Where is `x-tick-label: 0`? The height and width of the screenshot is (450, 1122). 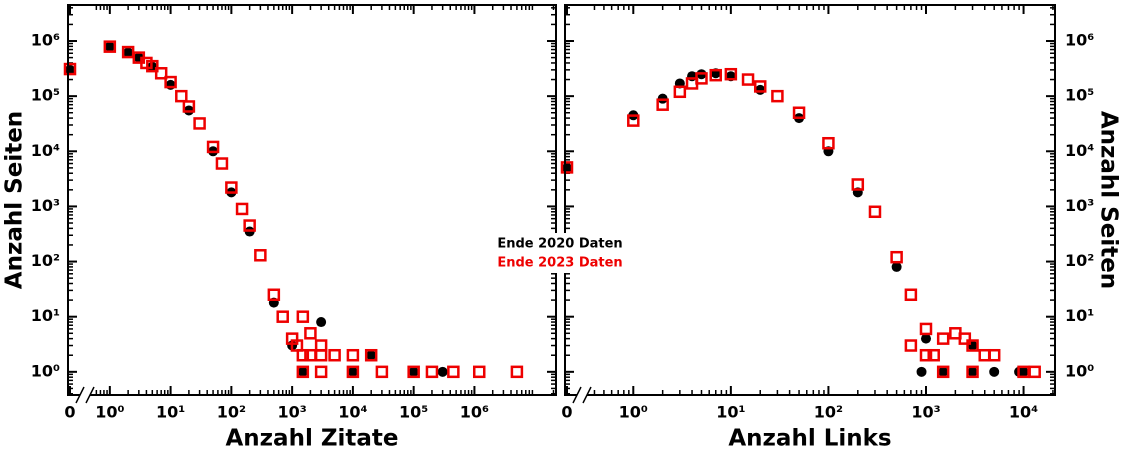 x-tick-label: 0 is located at coordinates (69, 412).